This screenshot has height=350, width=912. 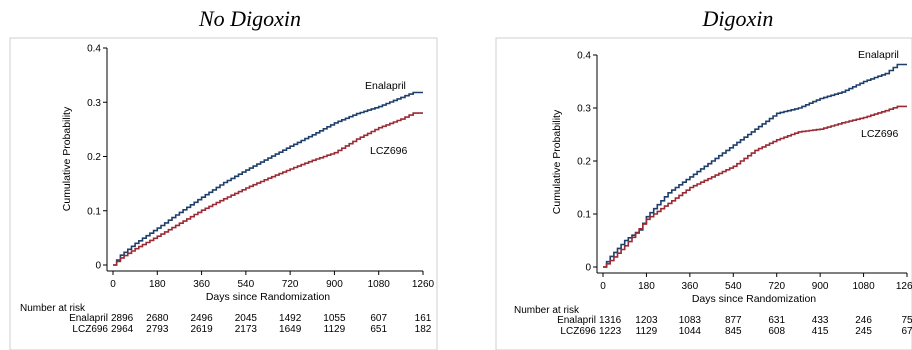 What do you see at coordinates (820, 320) in the screenshot?
I see `risk-count: 433` at bounding box center [820, 320].